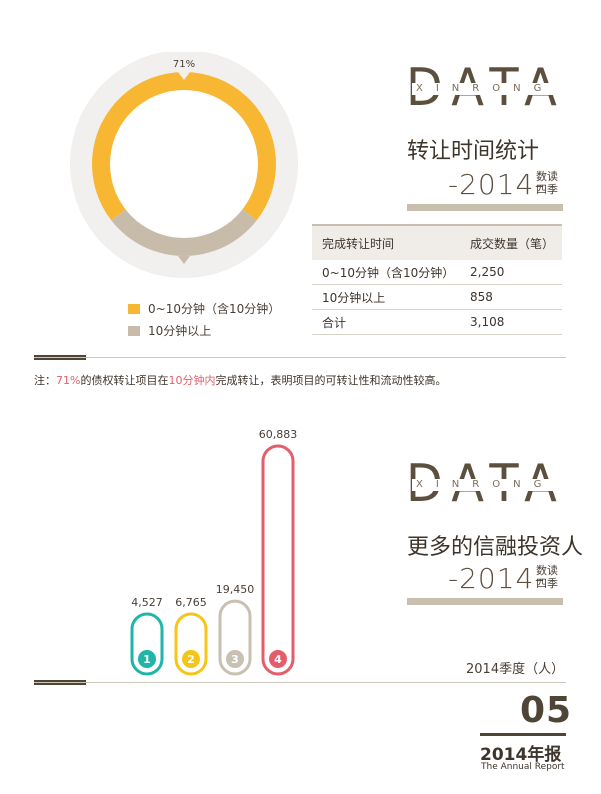 The height and width of the screenshot is (794, 601). Describe the element at coordinates (184, 260) in the screenshot. I see `donut-pointer-bottom` at that location.